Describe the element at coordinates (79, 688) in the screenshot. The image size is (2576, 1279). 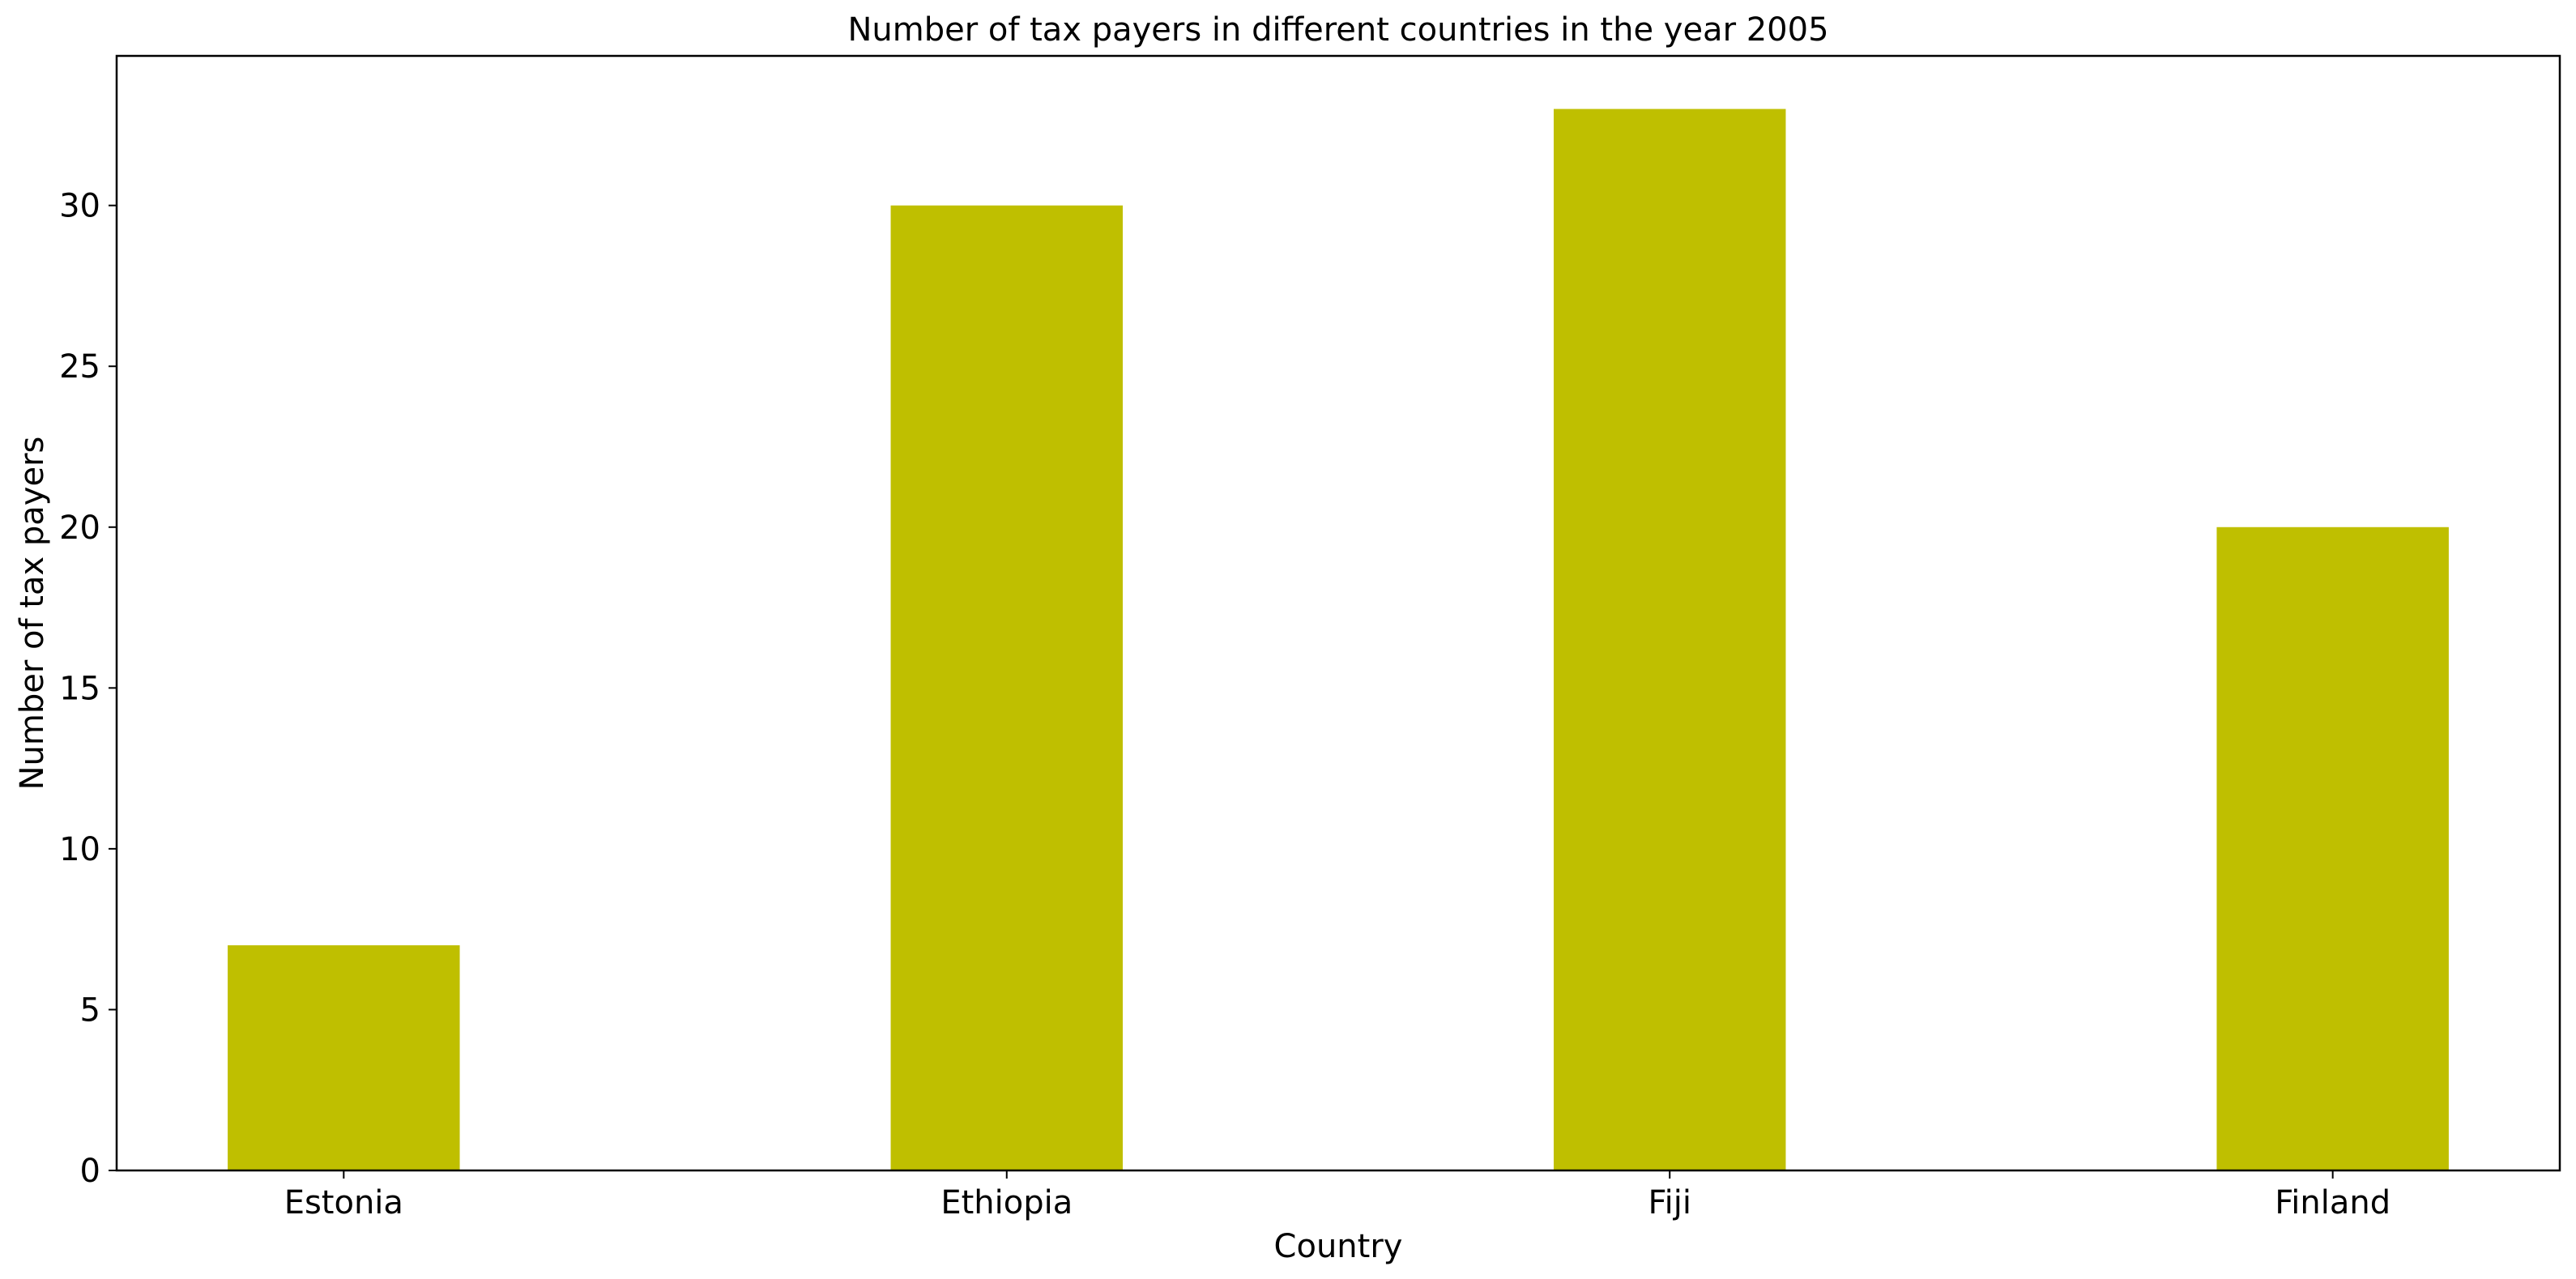
I see `y-tick-label: 15` at that location.